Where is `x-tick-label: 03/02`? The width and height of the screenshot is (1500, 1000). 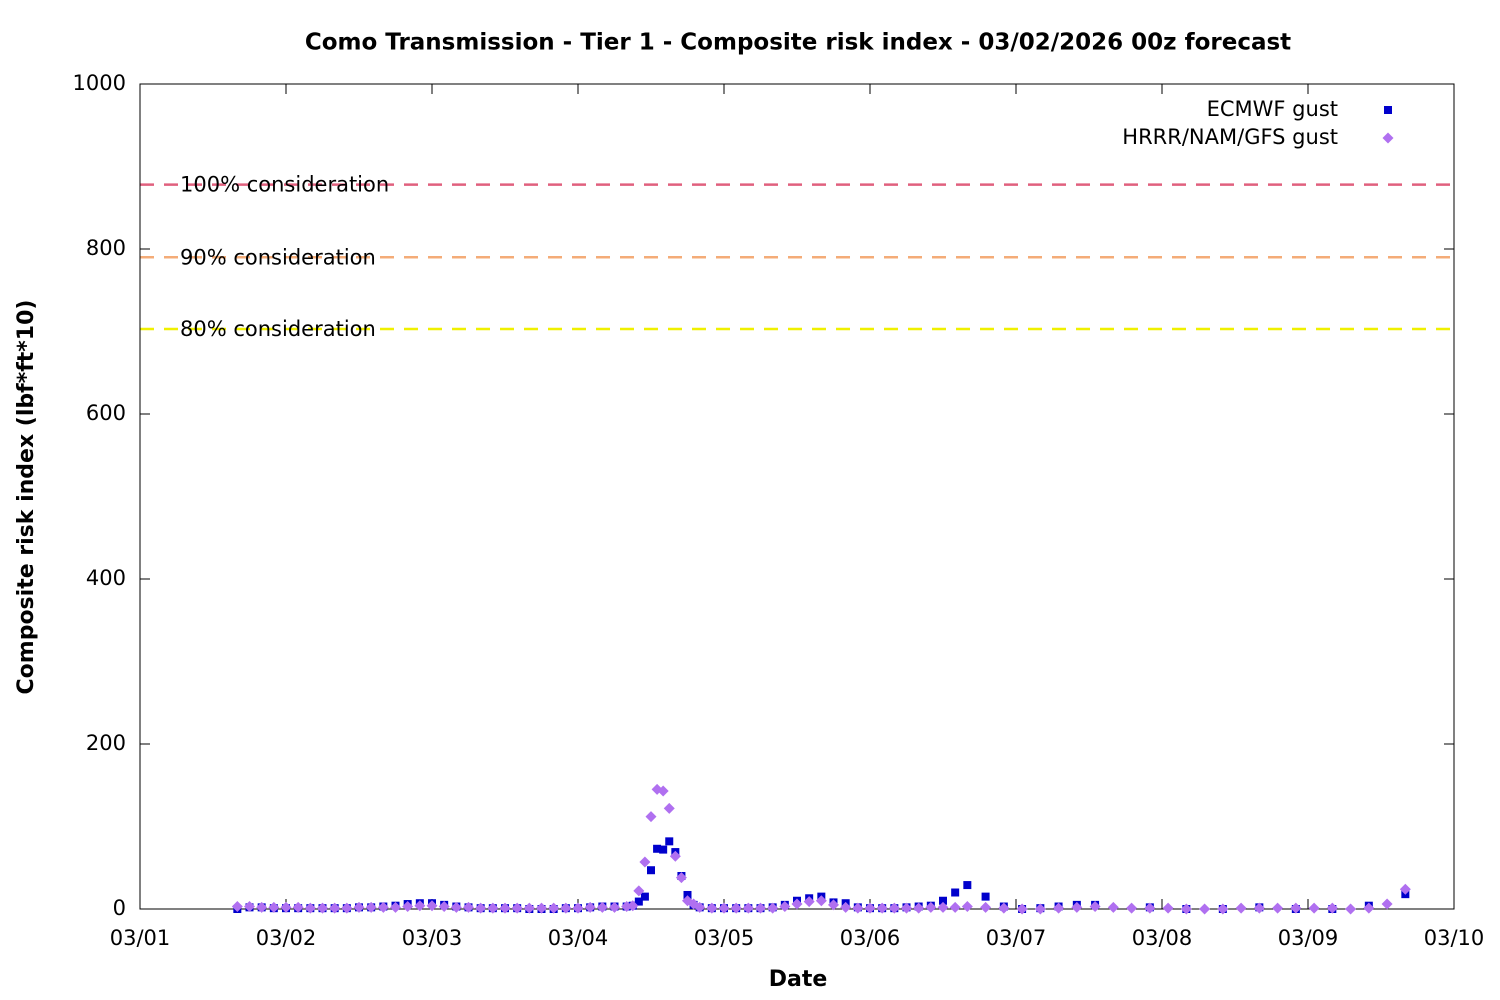 x-tick-label: 03/02 is located at coordinates (286, 938).